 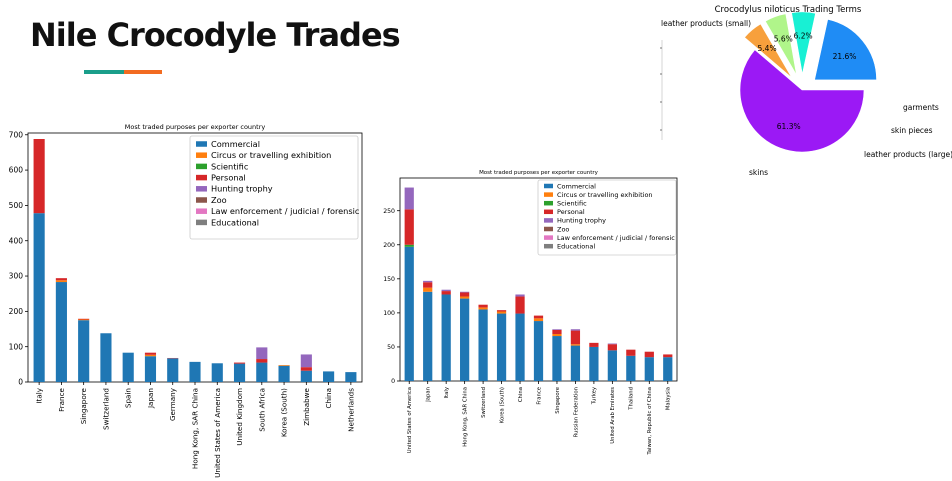 I want to click on bar-personal-italy, so click(x=39, y=176).